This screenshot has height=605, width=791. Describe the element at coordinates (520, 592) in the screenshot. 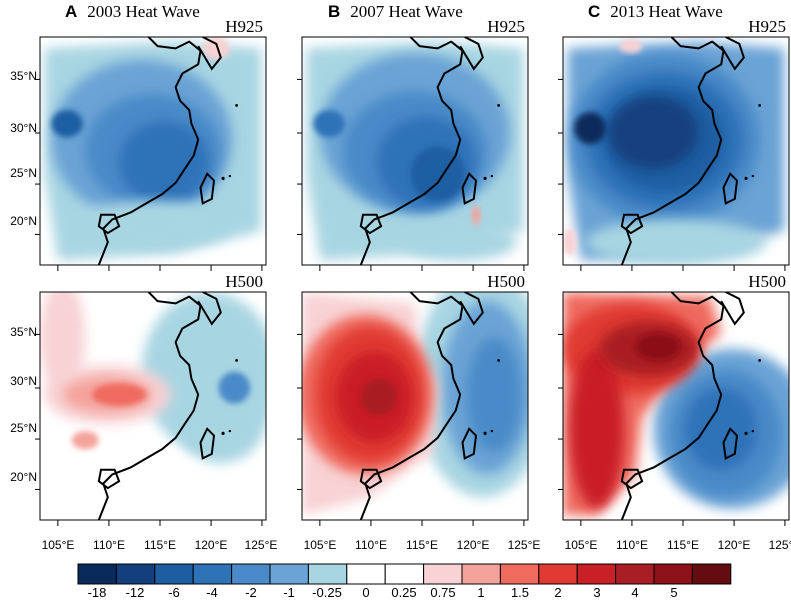

I see `colorbar-label: 1.5` at that location.